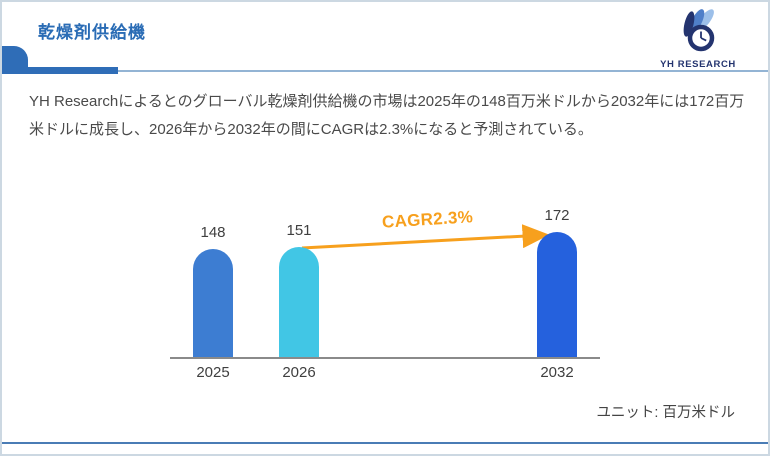 The height and width of the screenshot is (456, 770). What do you see at coordinates (213, 372) in the screenshot?
I see `x-axis-tick-label: 2025` at bounding box center [213, 372].